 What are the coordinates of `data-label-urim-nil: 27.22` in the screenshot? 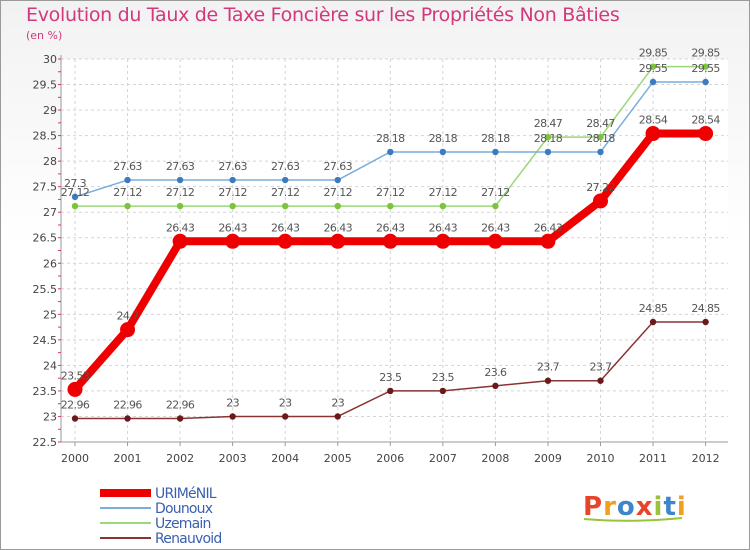 It's located at (600, 187).